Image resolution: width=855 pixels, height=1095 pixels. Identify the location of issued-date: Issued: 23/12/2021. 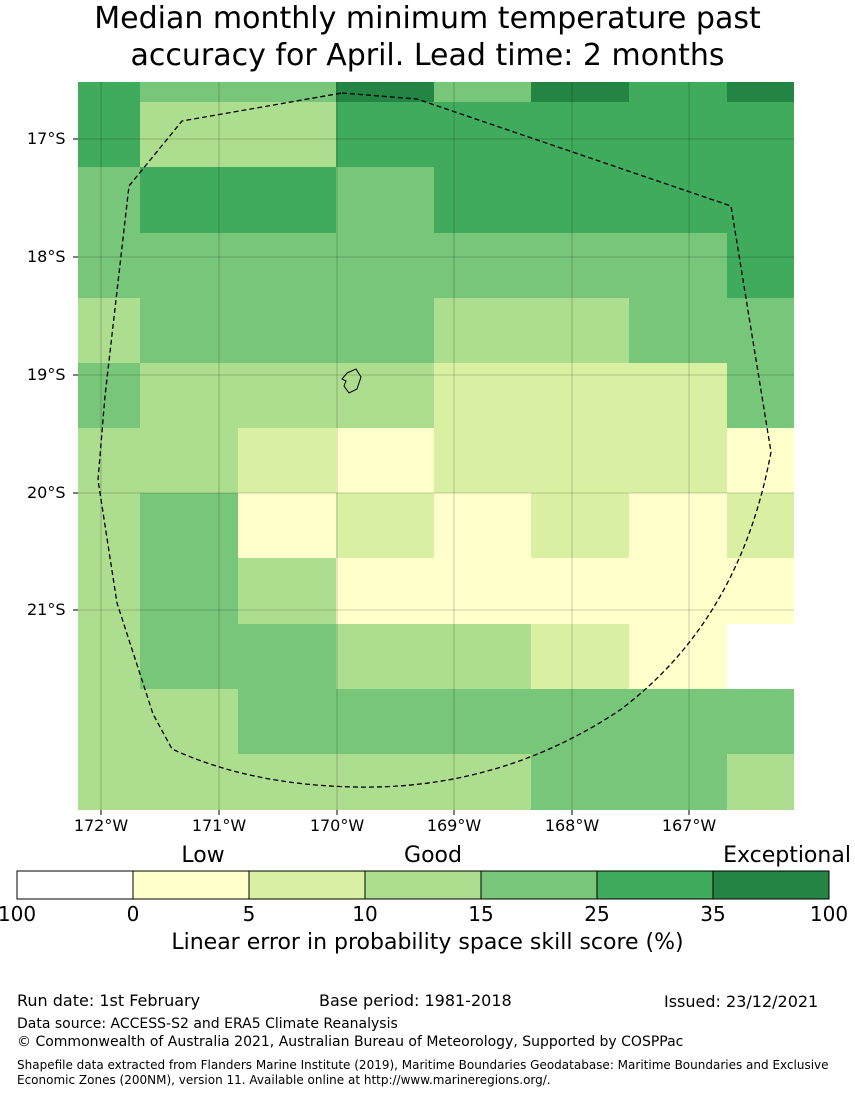
(741, 1001).